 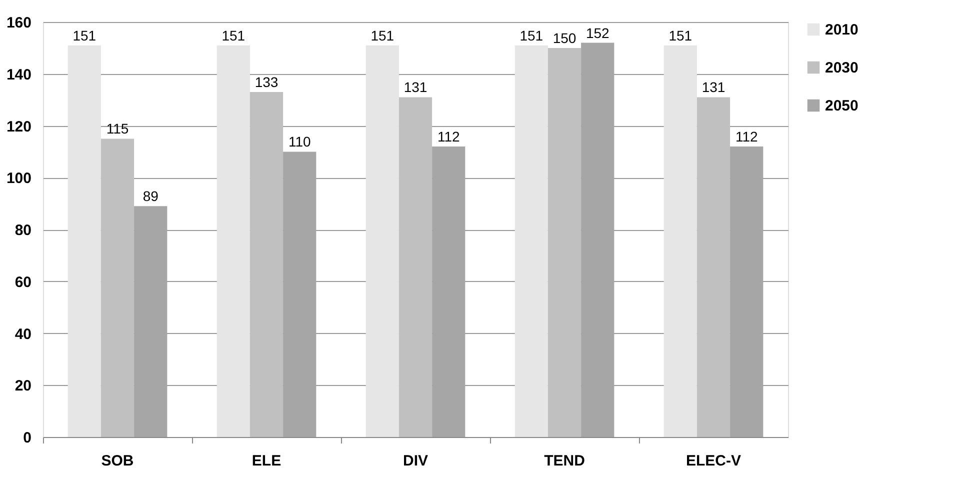 I want to click on data-label: 152, so click(x=598, y=32).